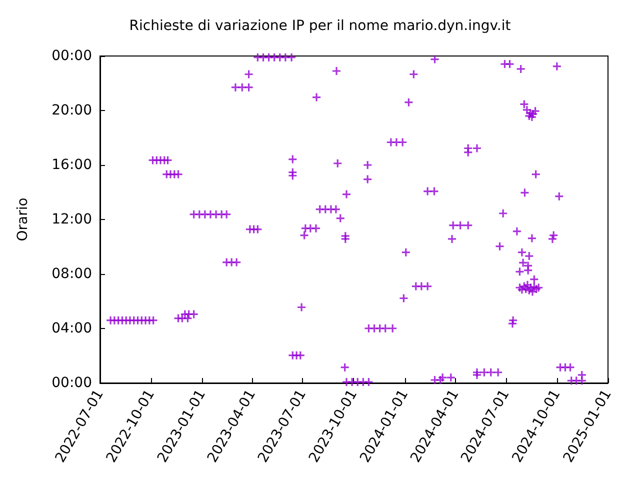  What do you see at coordinates (320, 26) in the screenshot?
I see `chart-title: Richieste di variazione IP per il nome mario.dyn.ingv.it` at bounding box center [320, 26].